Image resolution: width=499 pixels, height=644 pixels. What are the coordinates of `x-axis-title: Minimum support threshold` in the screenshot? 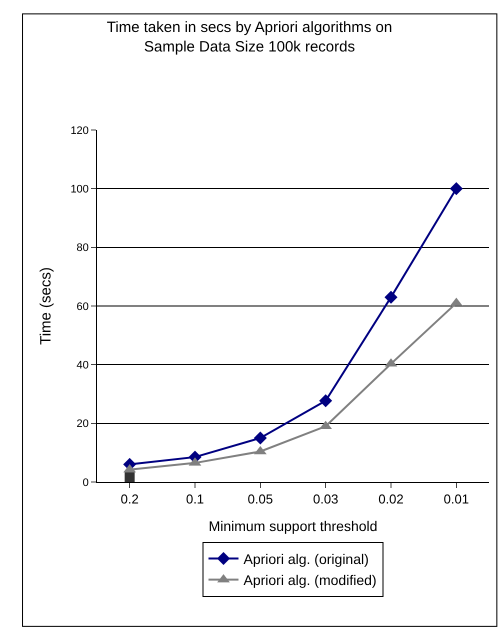 It's located at (293, 526).